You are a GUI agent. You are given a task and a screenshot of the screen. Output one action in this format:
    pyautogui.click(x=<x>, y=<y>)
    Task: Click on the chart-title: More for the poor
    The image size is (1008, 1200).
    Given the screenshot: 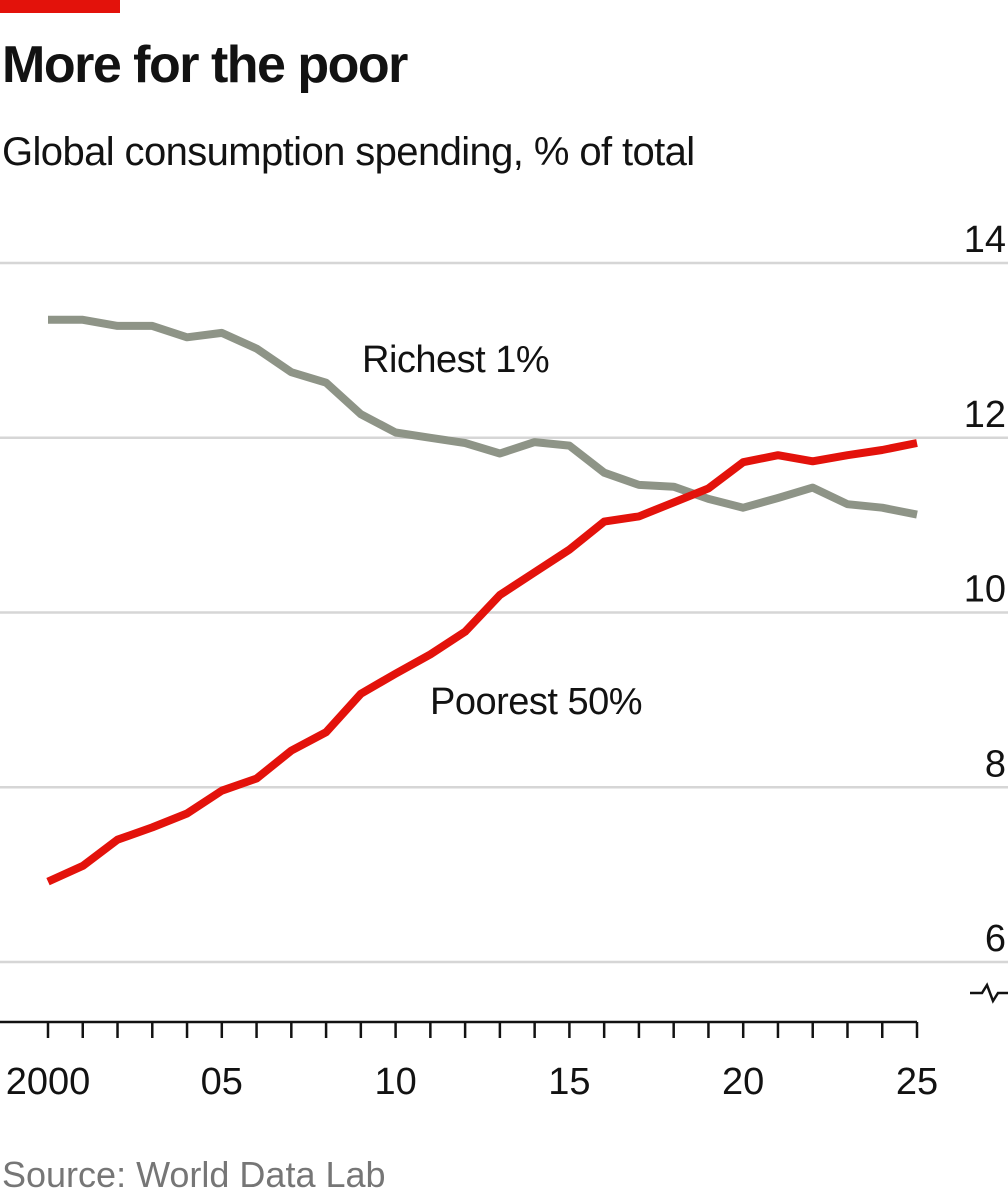 What is the action you would take?
    pyautogui.click(x=205, y=65)
    